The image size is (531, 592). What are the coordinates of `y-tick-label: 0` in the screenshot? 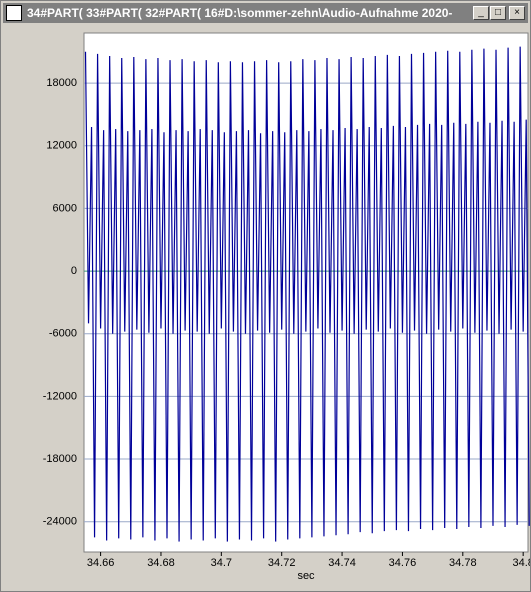 It's located at (74, 271).